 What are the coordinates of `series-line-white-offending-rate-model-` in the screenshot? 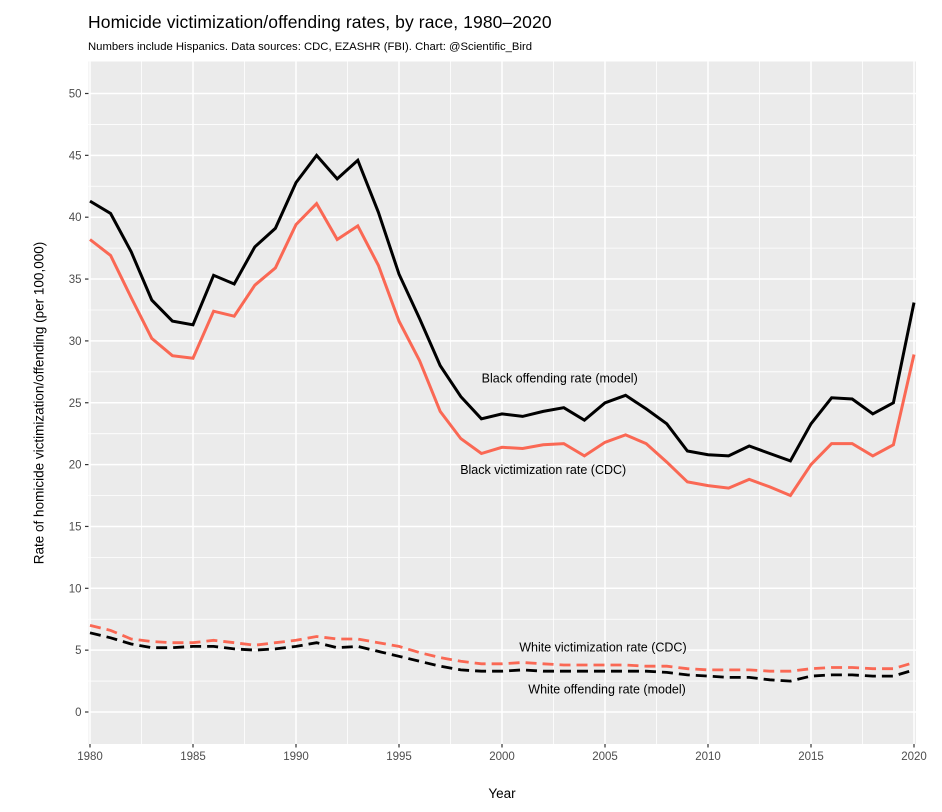 It's located at (502, 657).